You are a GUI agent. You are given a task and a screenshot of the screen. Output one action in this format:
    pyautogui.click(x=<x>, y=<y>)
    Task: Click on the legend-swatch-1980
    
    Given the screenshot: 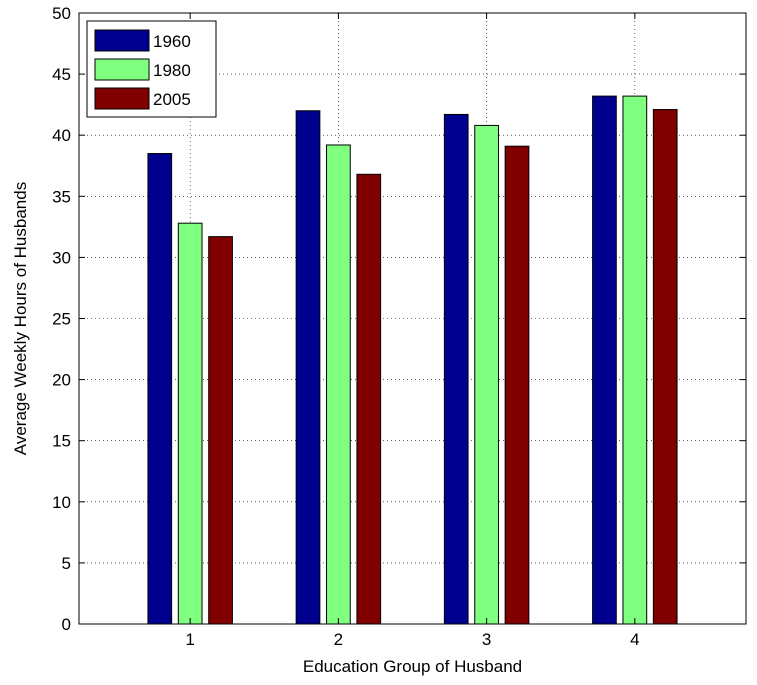 What is the action you would take?
    pyautogui.click(x=122, y=69)
    